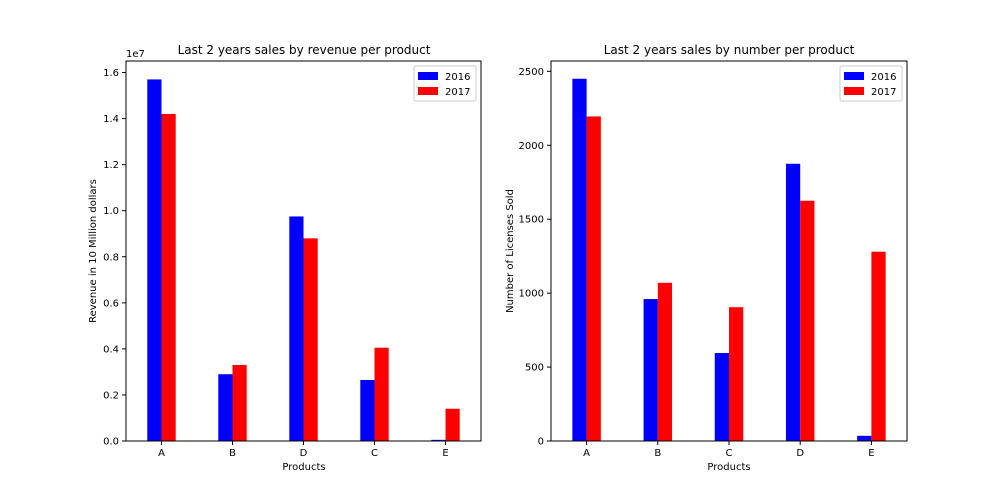 This screenshot has width=1008, height=504. Describe the element at coordinates (854, 76) in the screenshot. I see `licenses-legend-swatch-2016` at that location.